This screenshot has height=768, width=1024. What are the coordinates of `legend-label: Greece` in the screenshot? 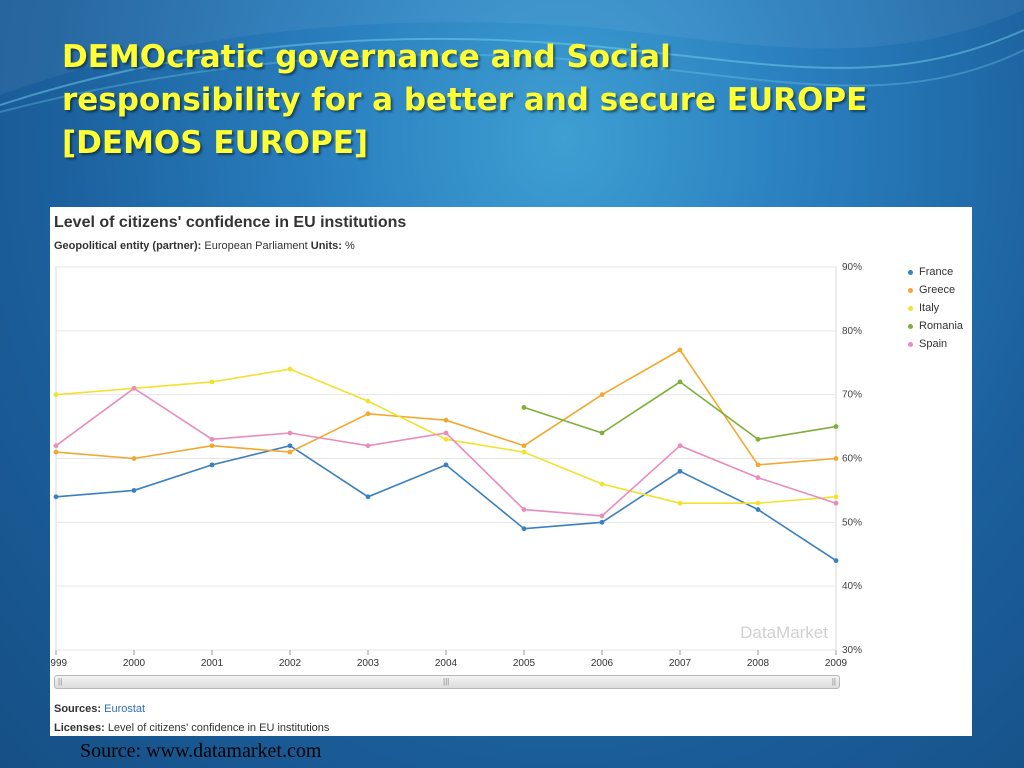 It's located at (937, 290).